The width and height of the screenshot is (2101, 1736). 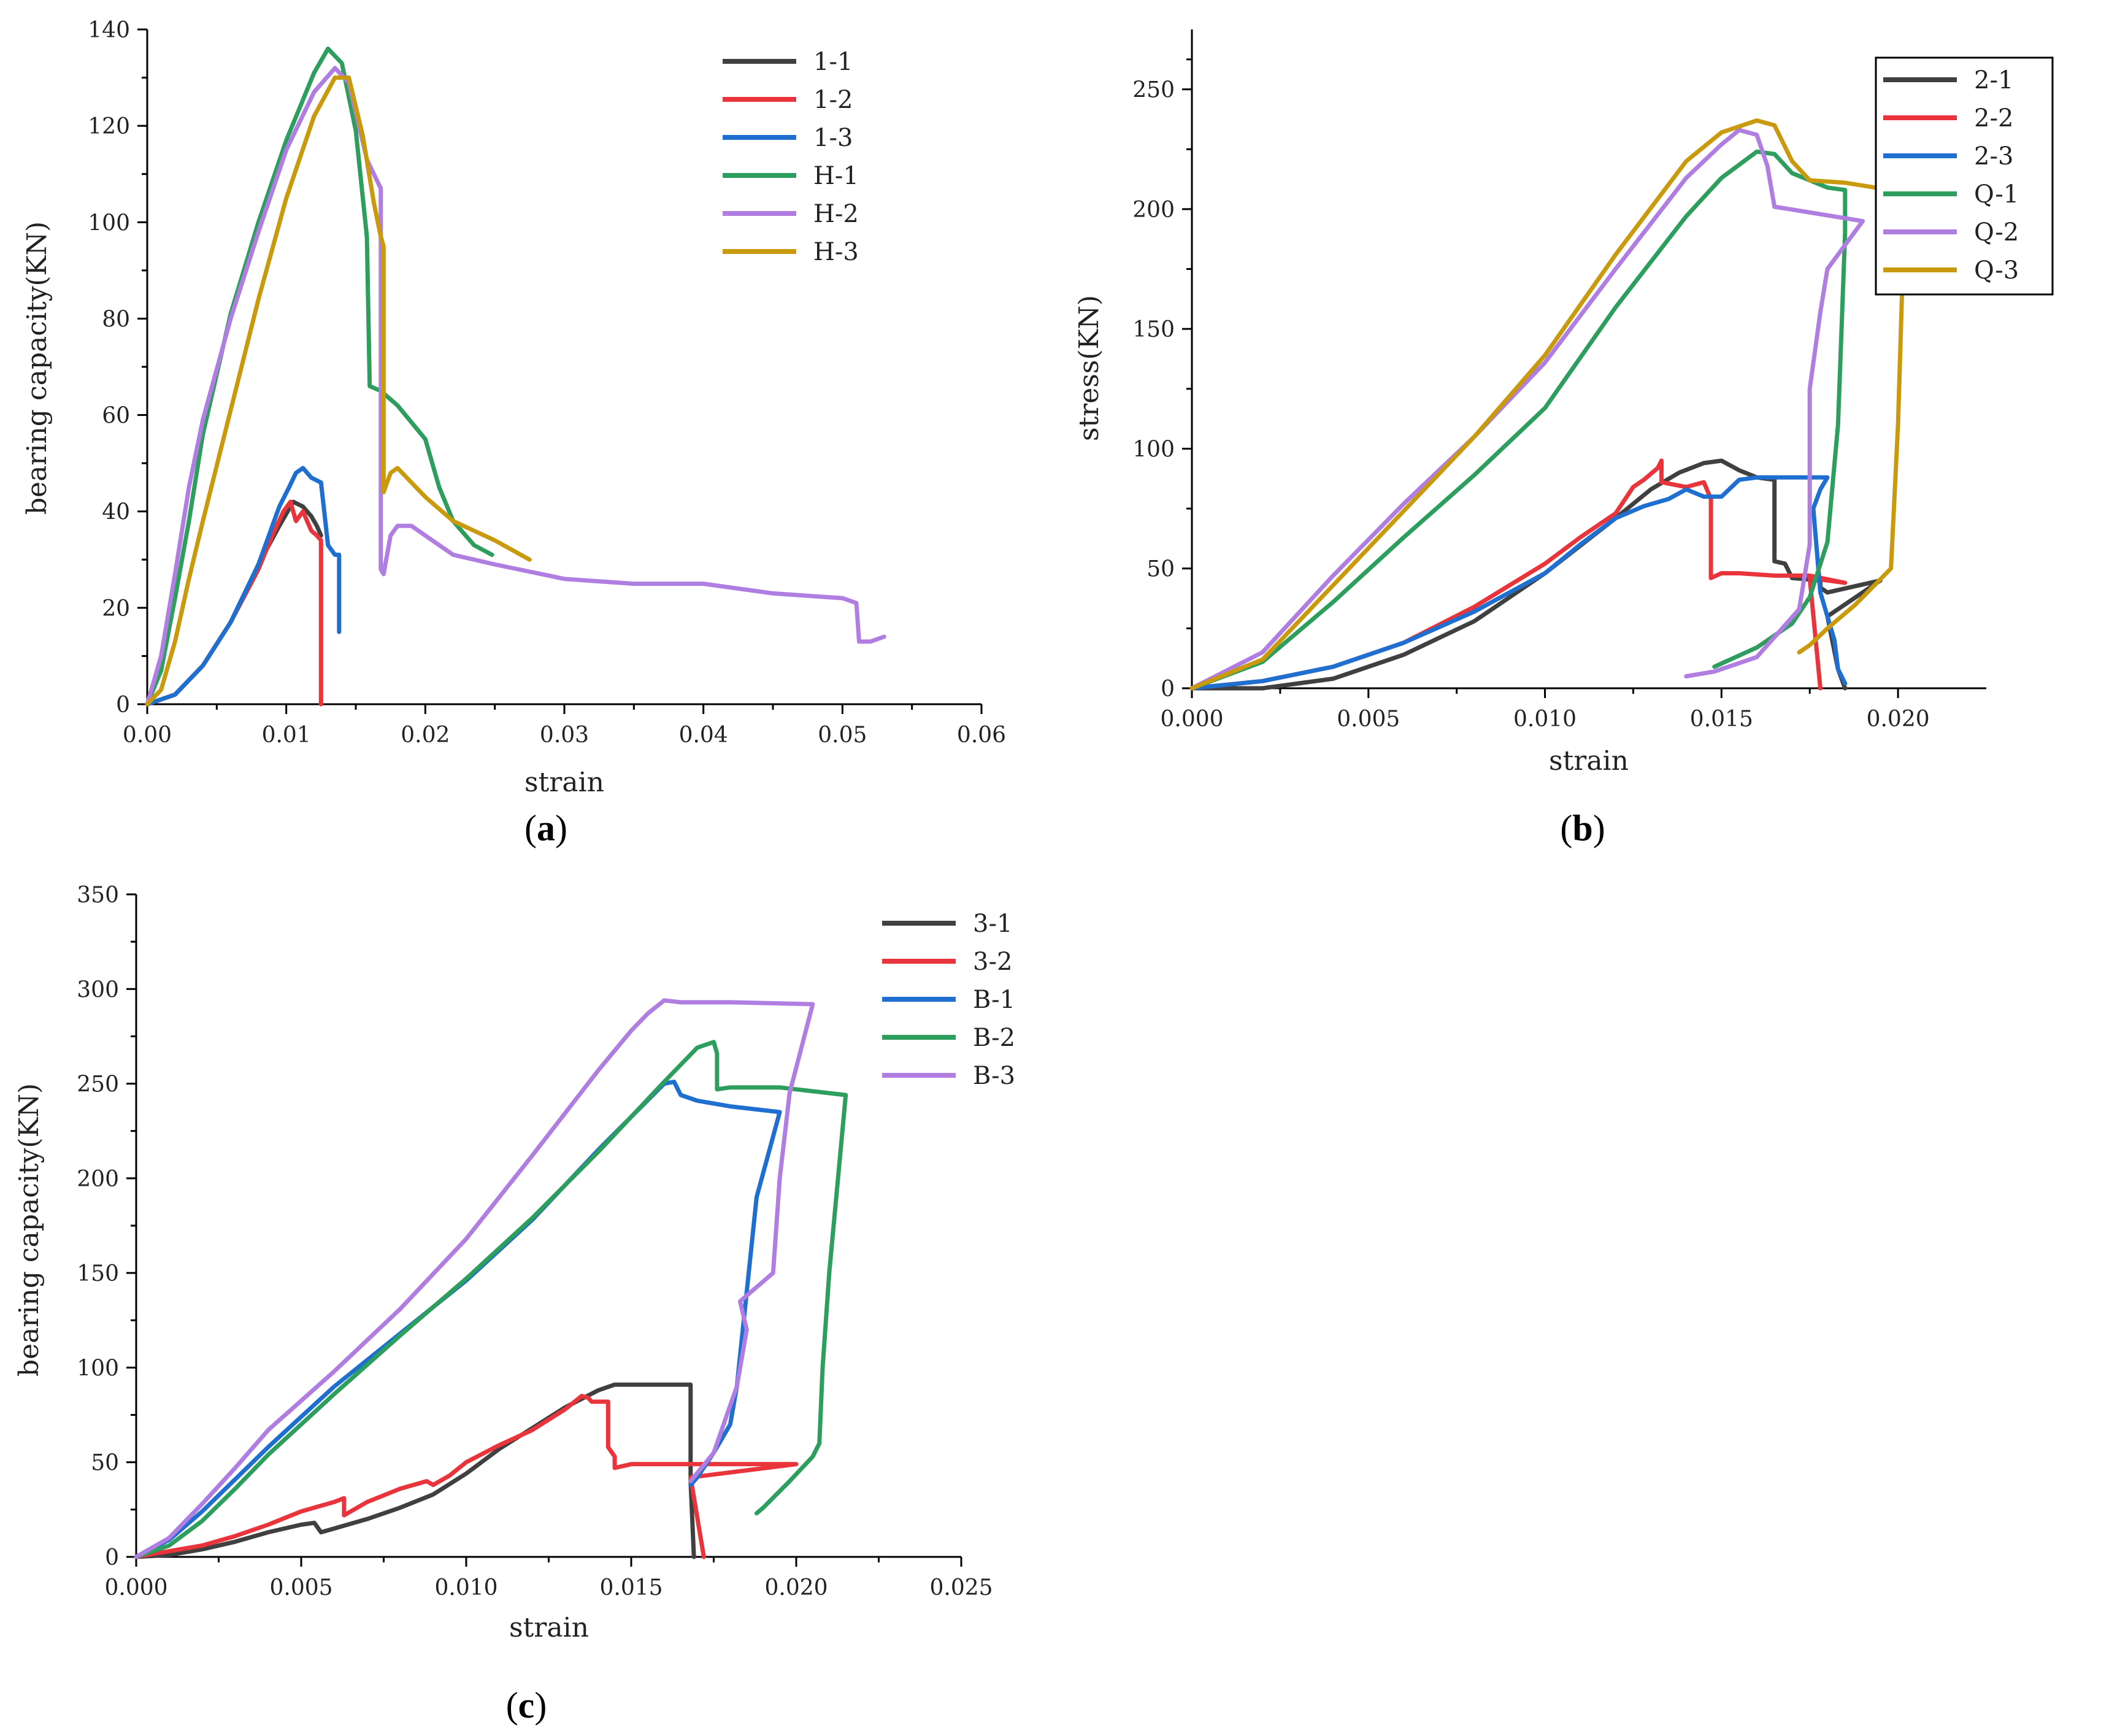 What do you see at coordinates (833, 62) in the screenshot?
I see `legend-label-1-1: 1-1` at bounding box center [833, 62].